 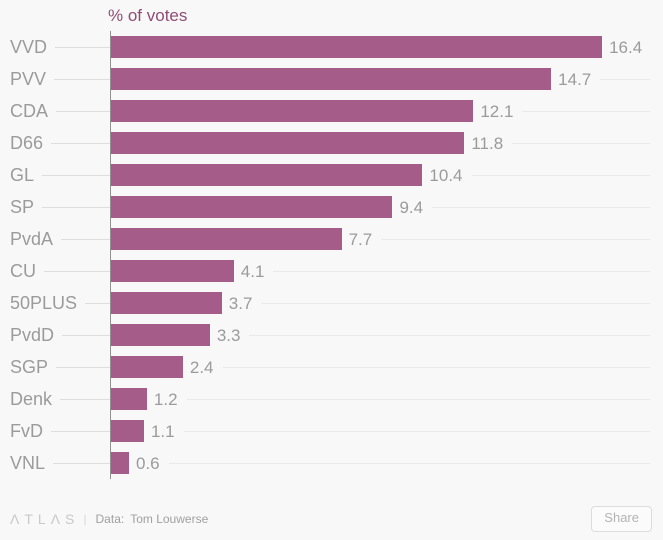 What do you see at coordinates (29, 111) in the screenshot?
I see `category-label: CDA` at bounding box center [29, 111].